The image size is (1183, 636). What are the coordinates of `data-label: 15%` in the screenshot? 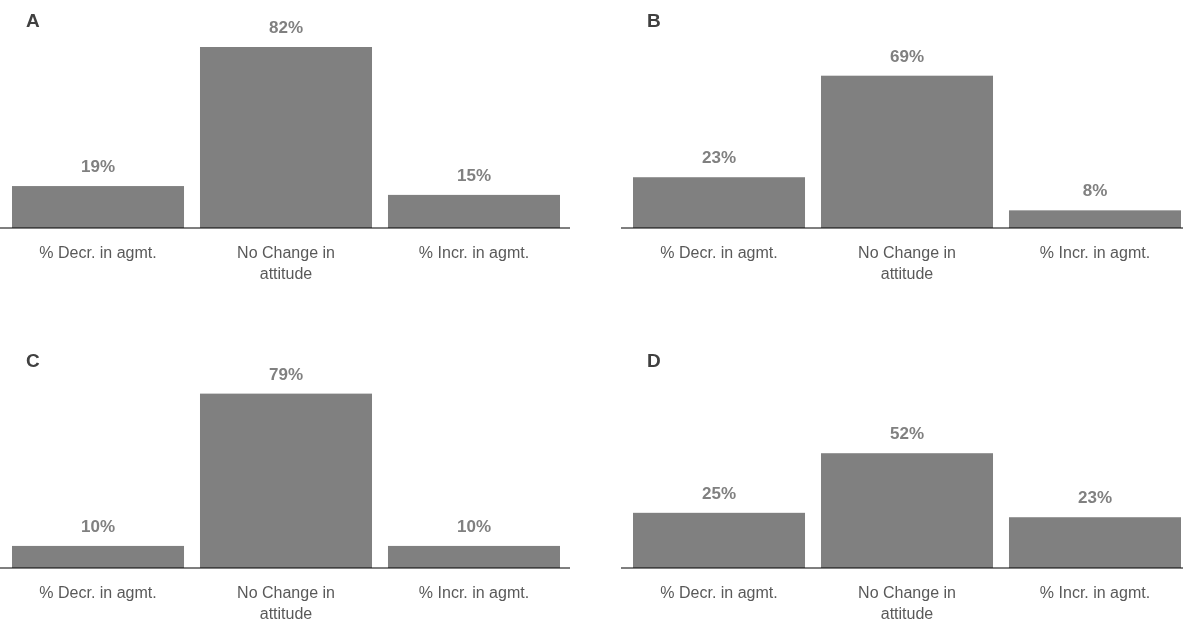 It's located at (474, 175).